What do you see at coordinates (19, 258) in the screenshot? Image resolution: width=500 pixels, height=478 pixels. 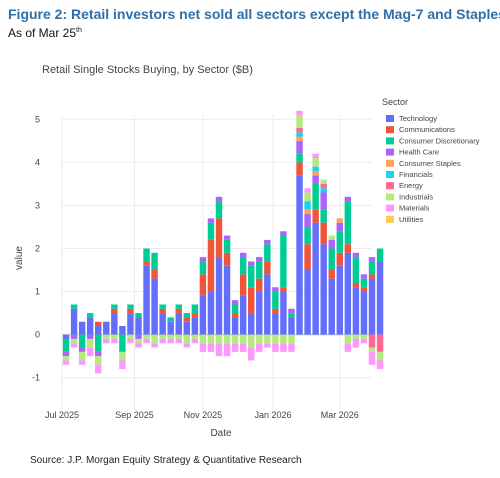 I see `y-axis-label: value` at bounding box center [19, 258].